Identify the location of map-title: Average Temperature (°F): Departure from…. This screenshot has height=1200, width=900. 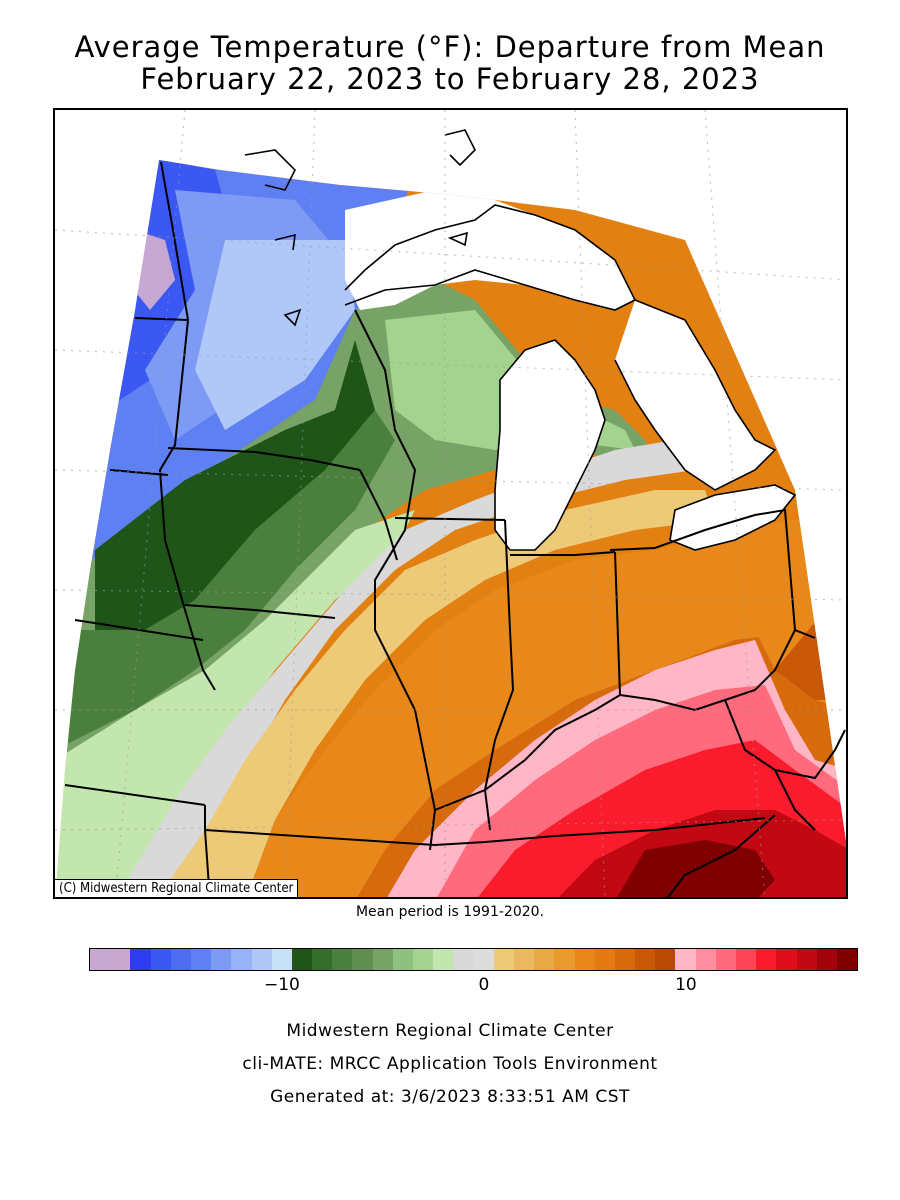
(450, 47).